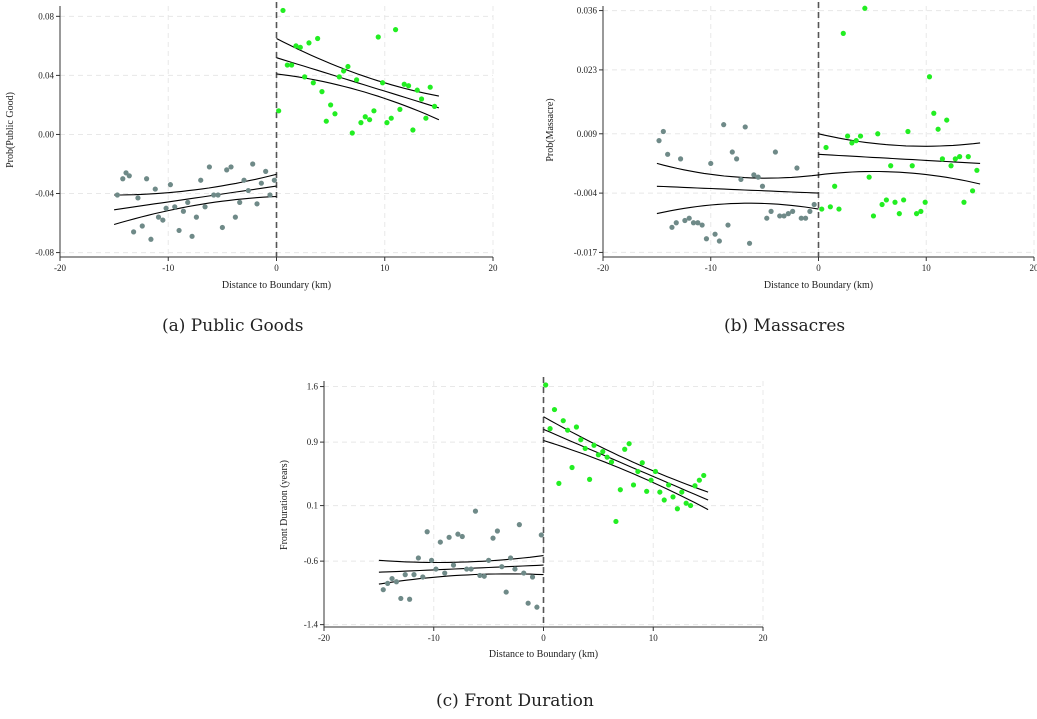  I want to click on fit-line-right-upper, so click(358, 67).